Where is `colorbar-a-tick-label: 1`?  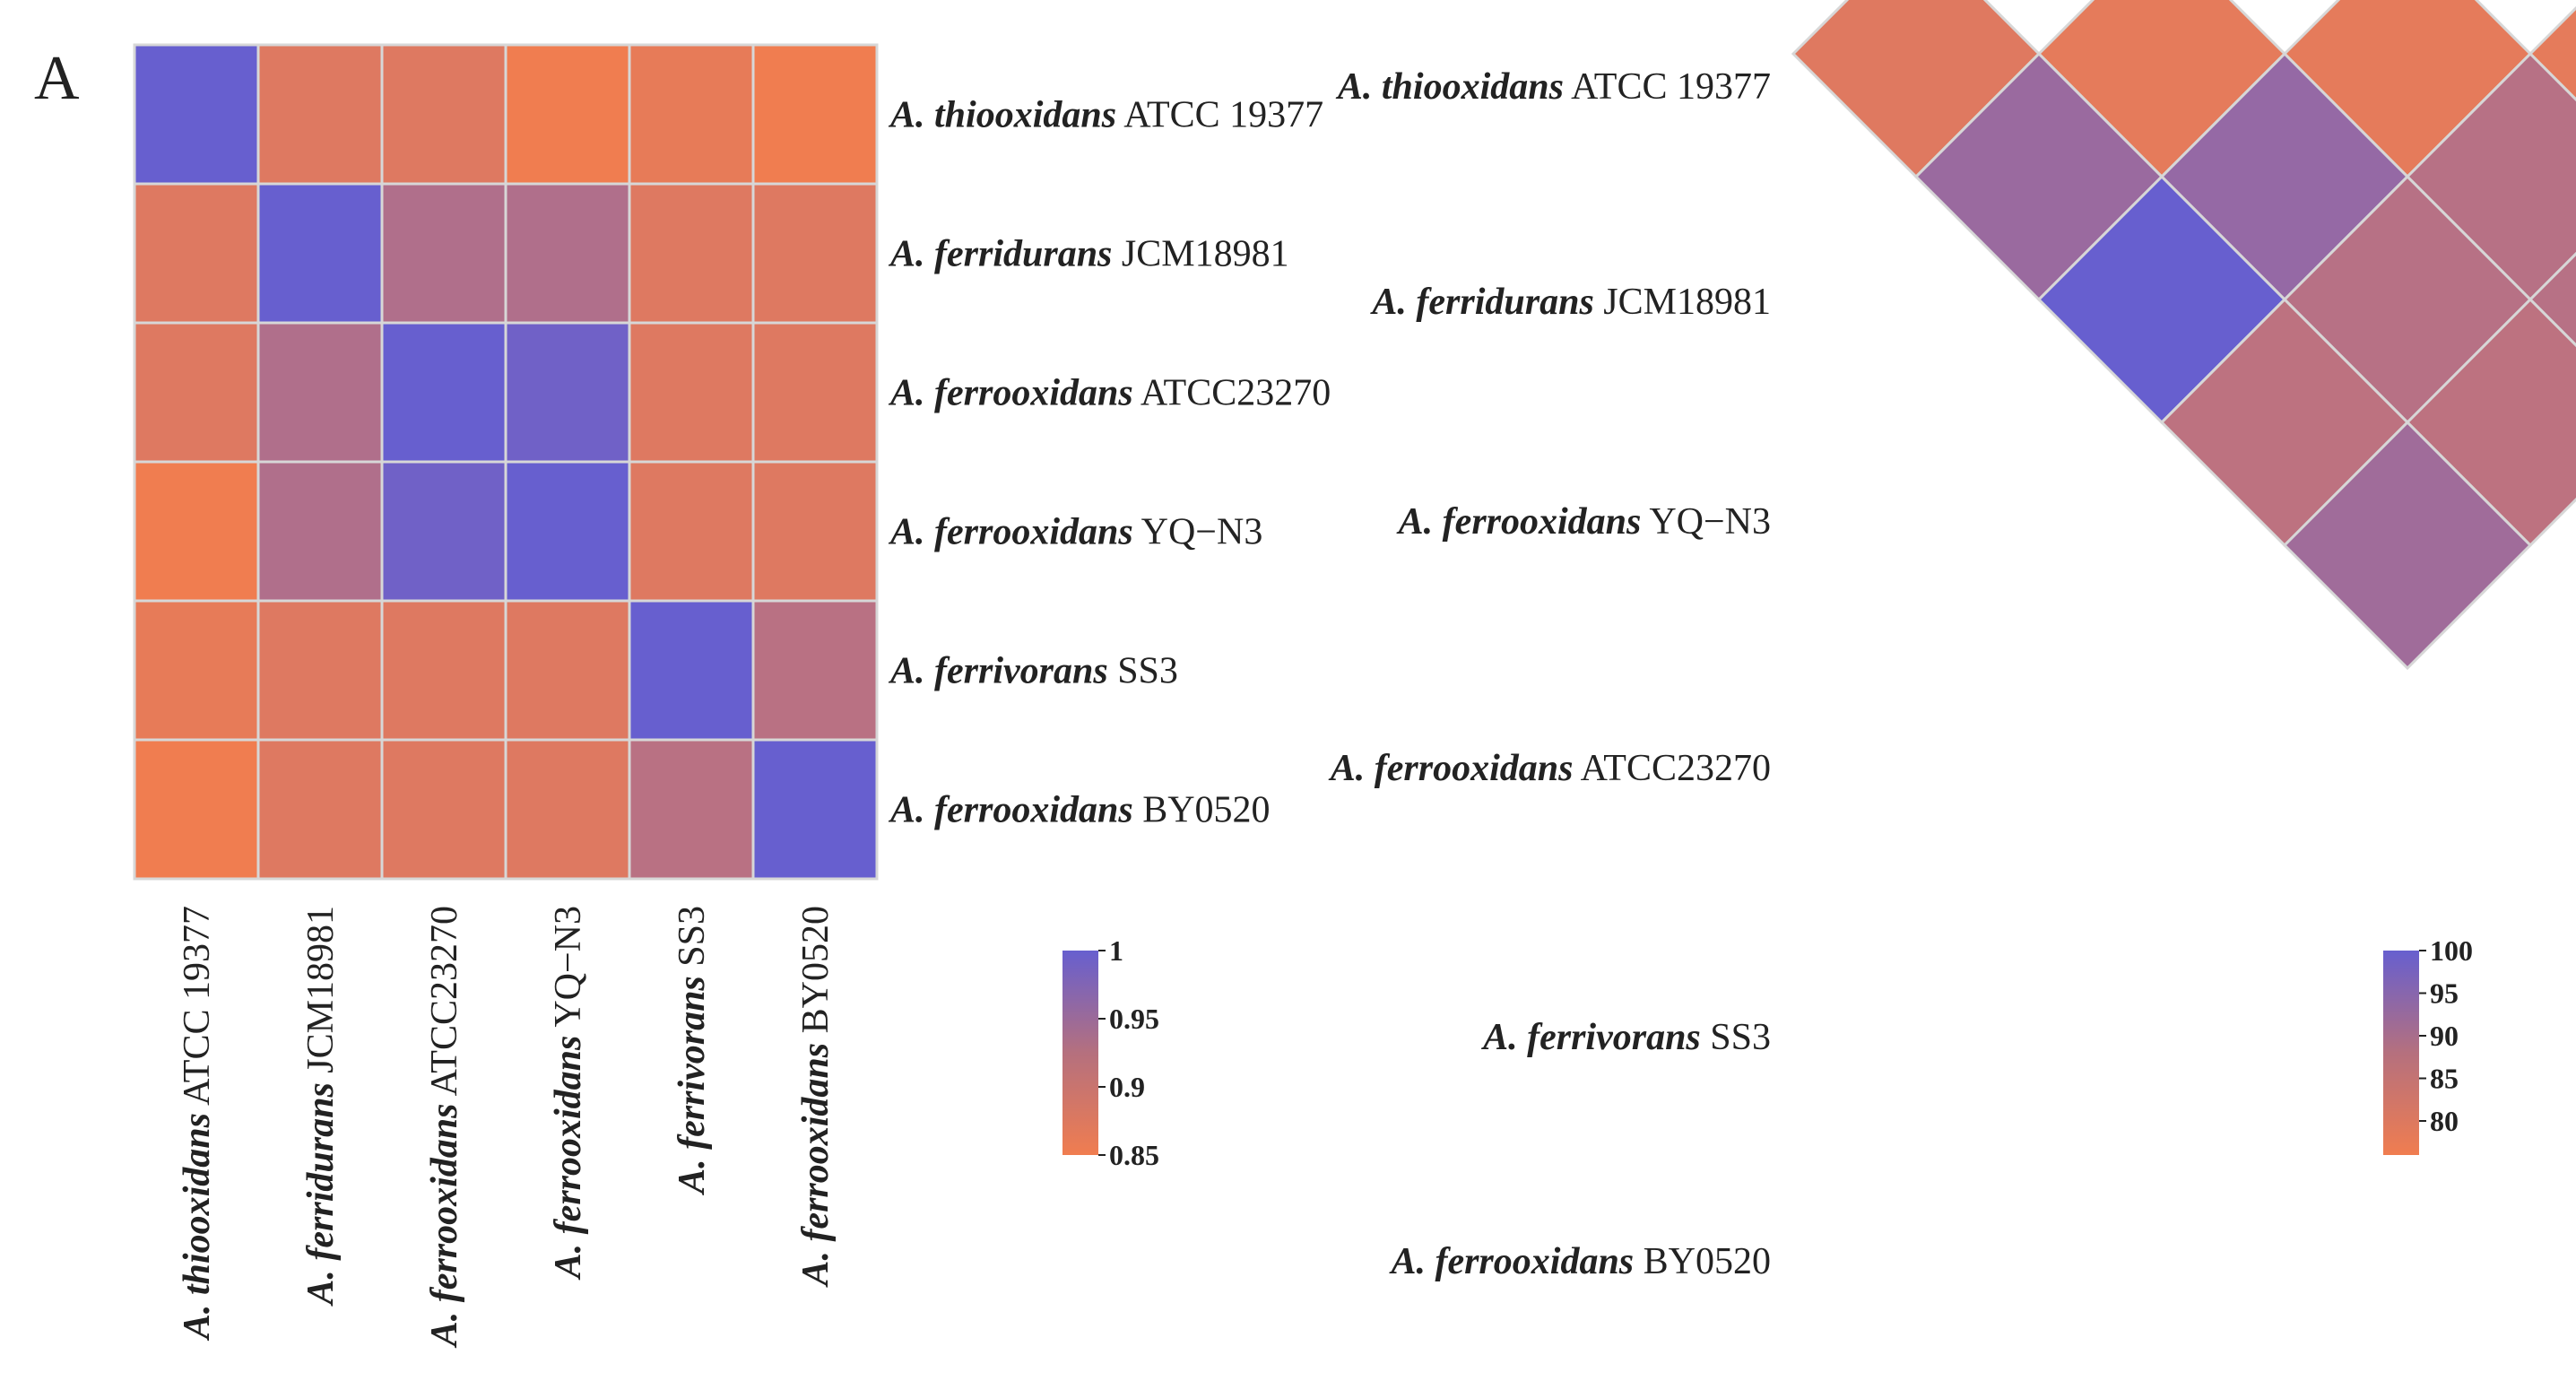 colorbar-a-tick-label: 1 is located at coordinates (1116, 950).